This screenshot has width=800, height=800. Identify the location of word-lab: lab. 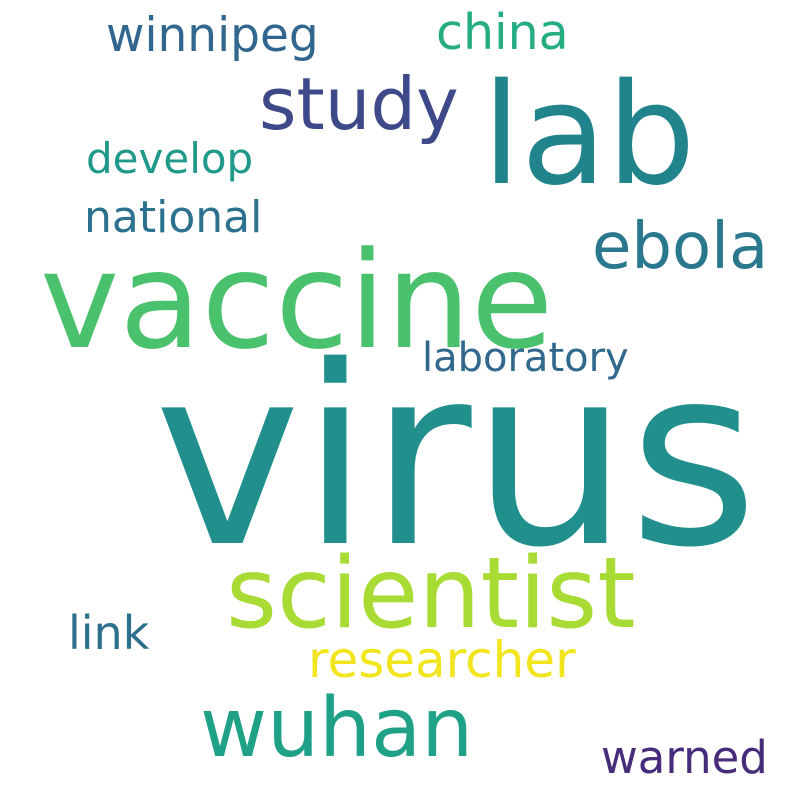
(589, 135).